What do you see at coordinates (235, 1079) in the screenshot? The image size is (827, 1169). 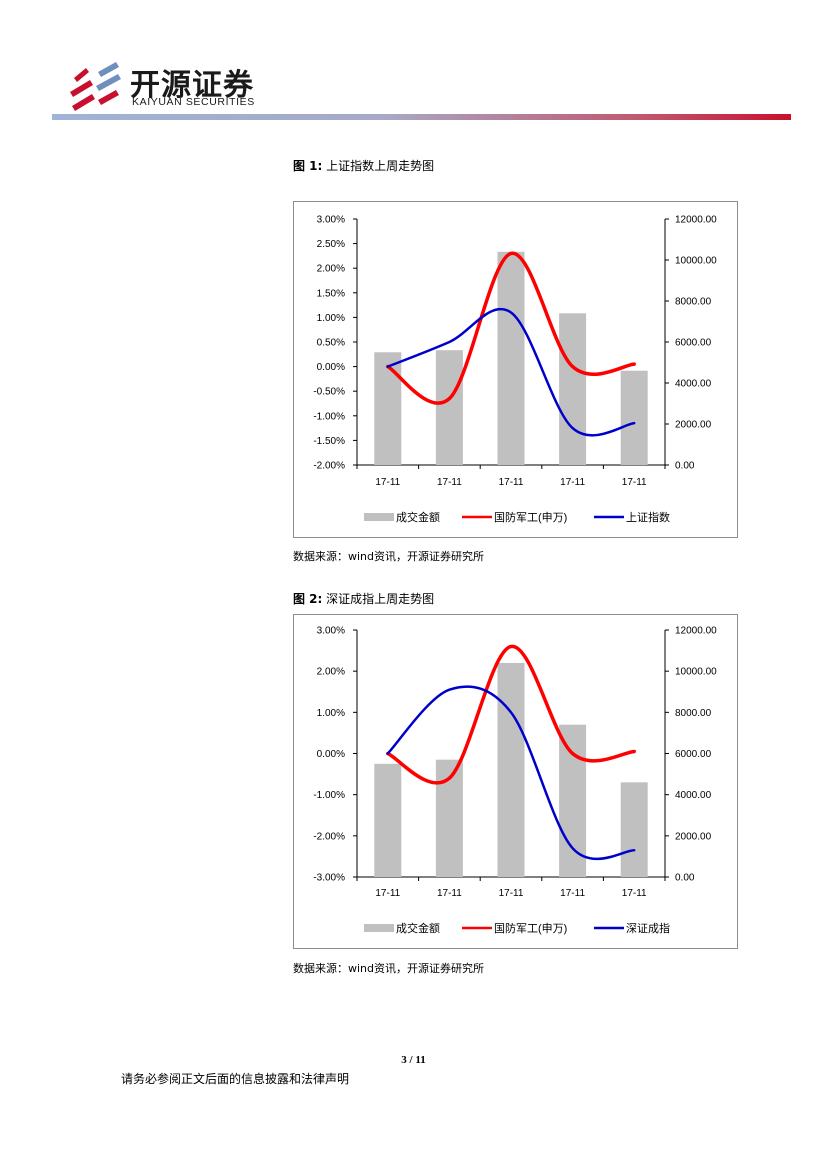 I see `disclaimer: 请务必参阅正文后面的信息披露和法律声明` at bounding box center [235, 1079].